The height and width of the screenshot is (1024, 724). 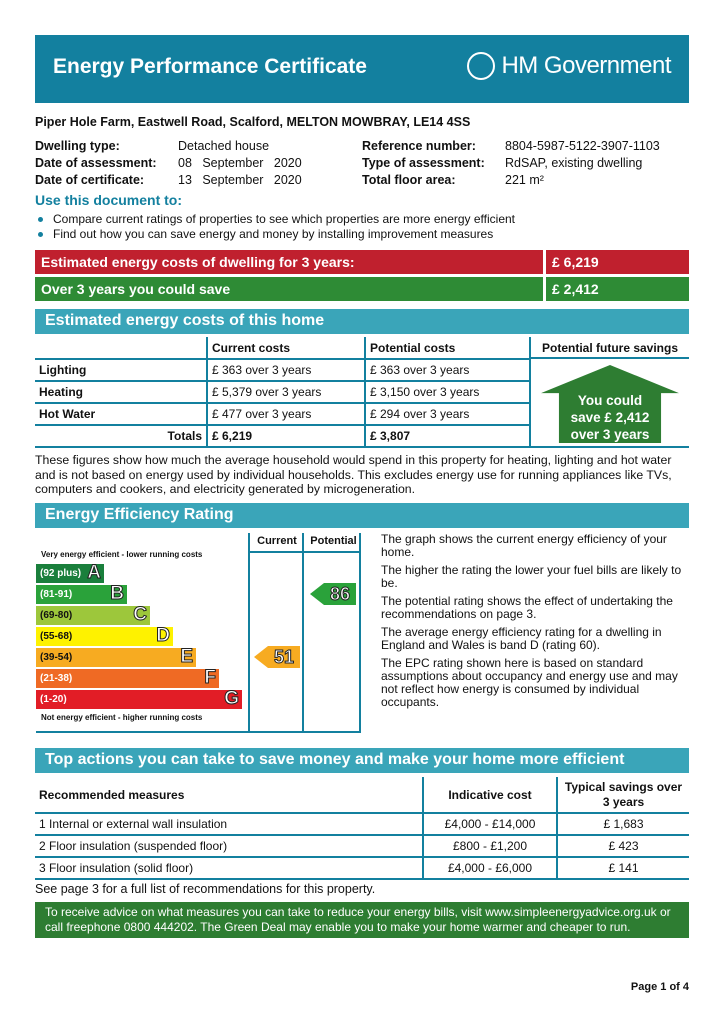 What do you see at coordinates (77, 146) in the screenshot?
I see `detail-label: Dwelling type:` at bounding box center [77, 146].